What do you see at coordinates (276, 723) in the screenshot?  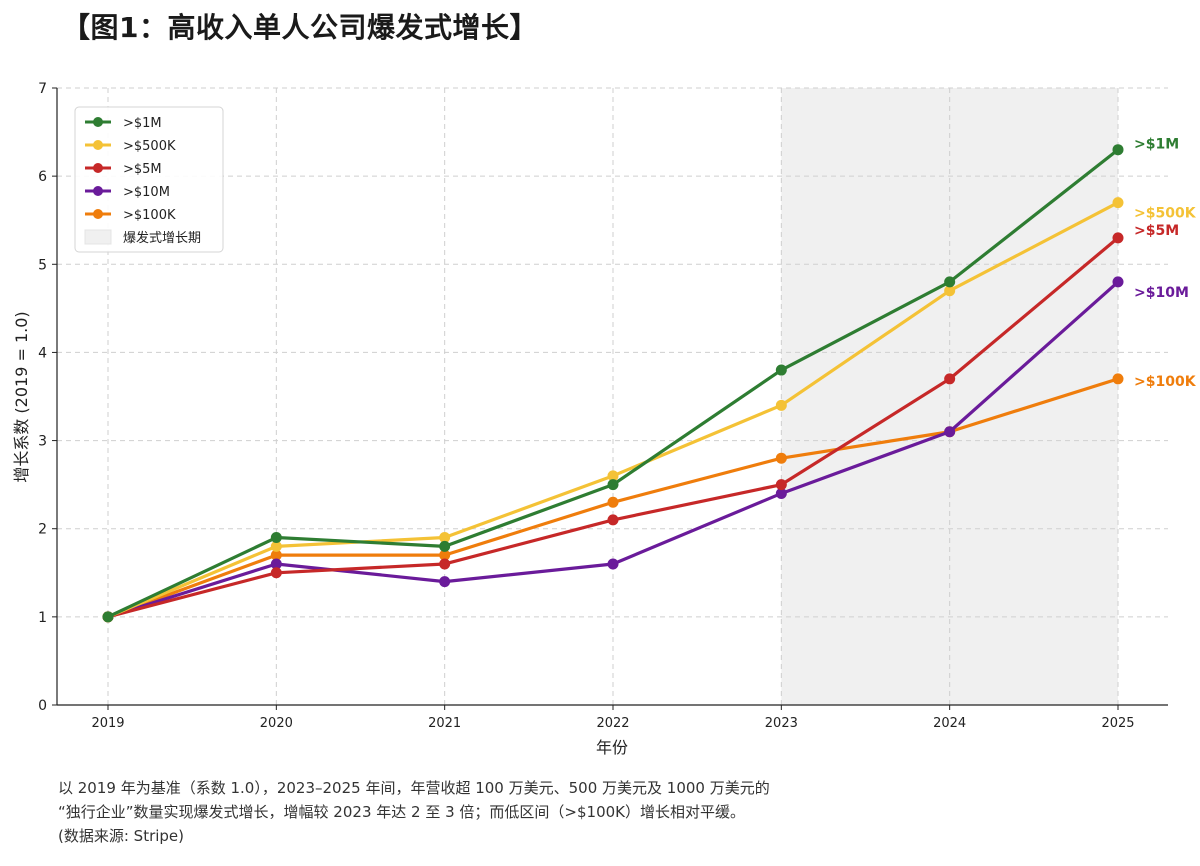 I see `x-tick-label: 2020` at bounding box center [276, 723].